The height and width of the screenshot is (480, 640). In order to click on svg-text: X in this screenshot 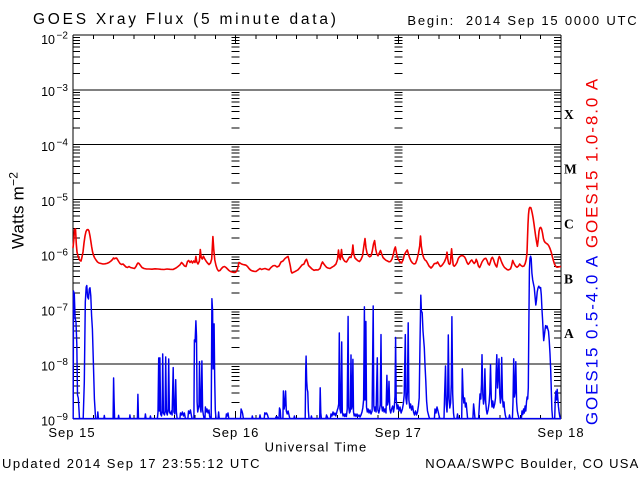, I will do `click(569, 114)`.